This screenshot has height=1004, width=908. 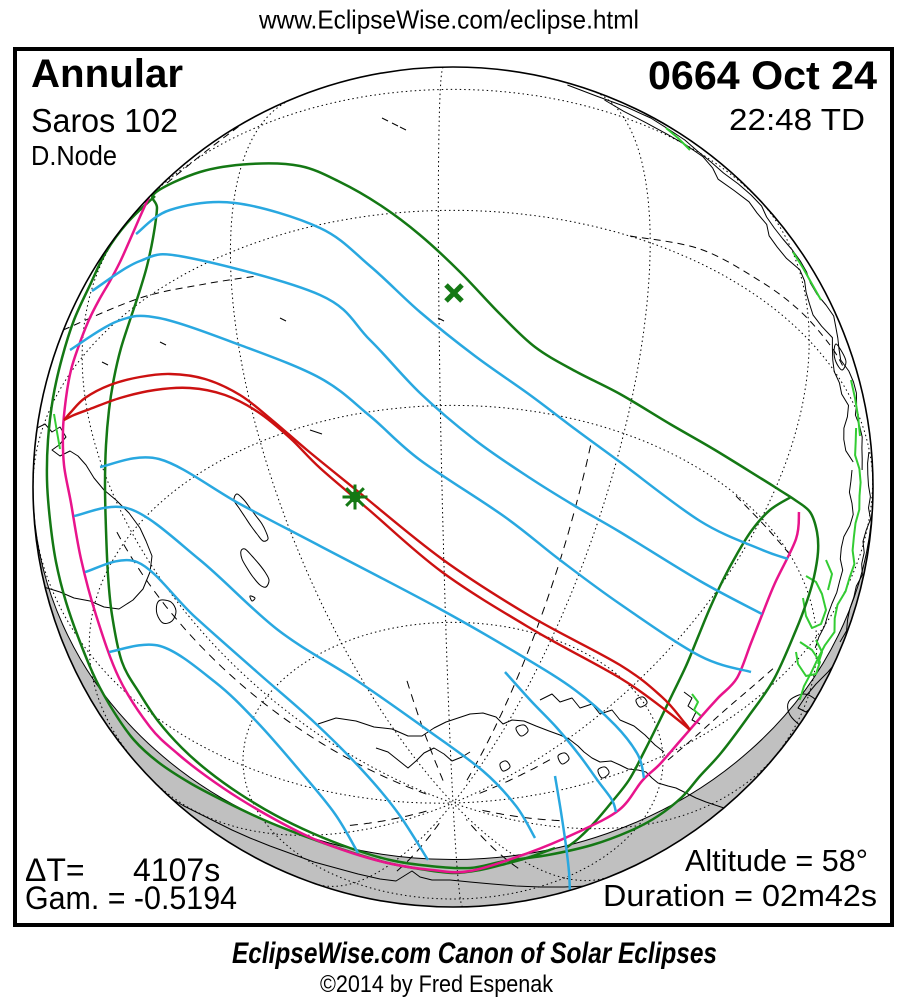 I want to click on svg-text: Gam. = -0.5194, so click(x=131, y=898).